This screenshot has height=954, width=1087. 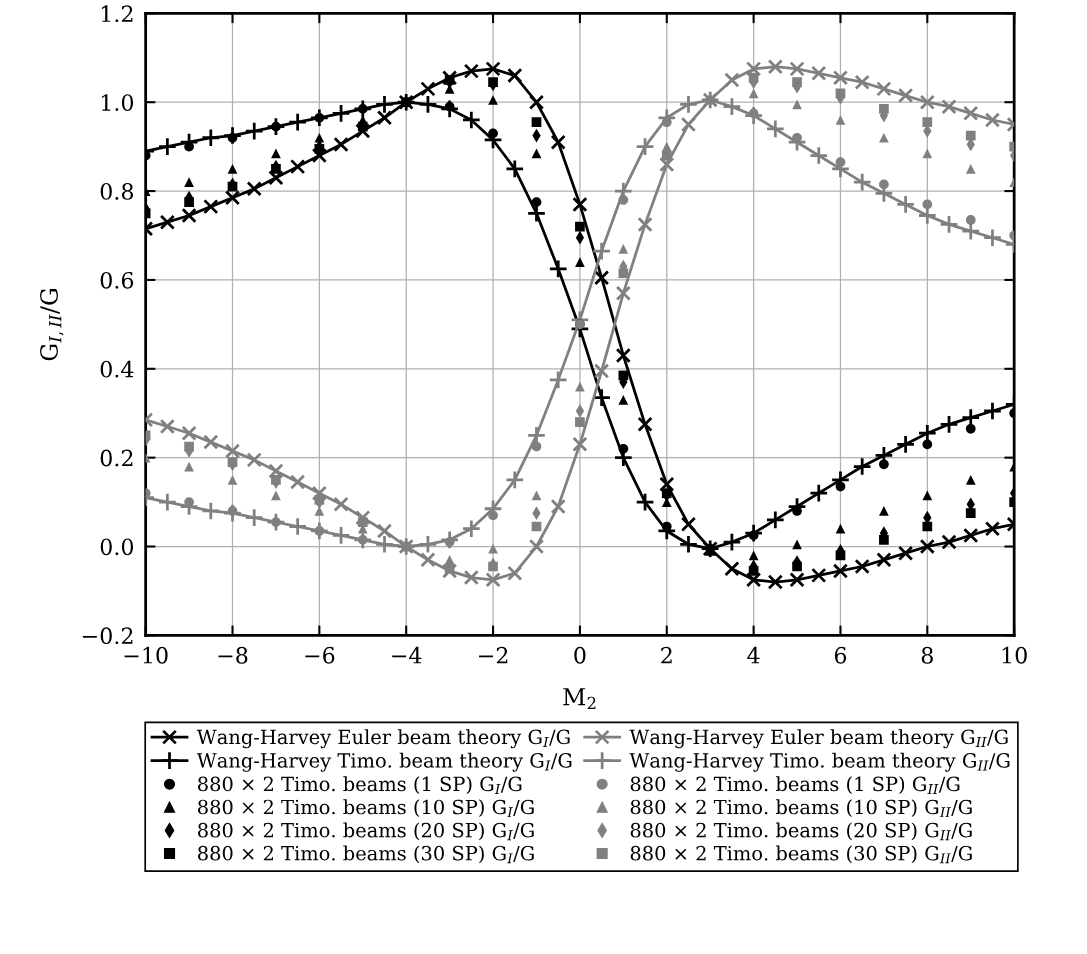 I want to click on legend-label: 880 × 2 Timo. beams (20 SP) G$_{II}$/G, so click(x=801, y=831).